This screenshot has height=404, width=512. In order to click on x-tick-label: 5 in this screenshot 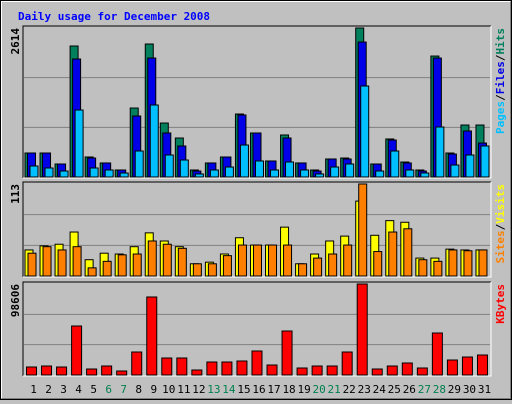, I will do `click(93, 389)`.